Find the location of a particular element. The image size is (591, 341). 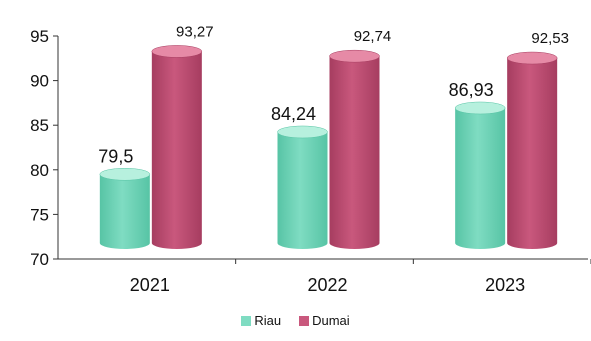

bar-dumai-2023 is located at coordinates (532, 150).